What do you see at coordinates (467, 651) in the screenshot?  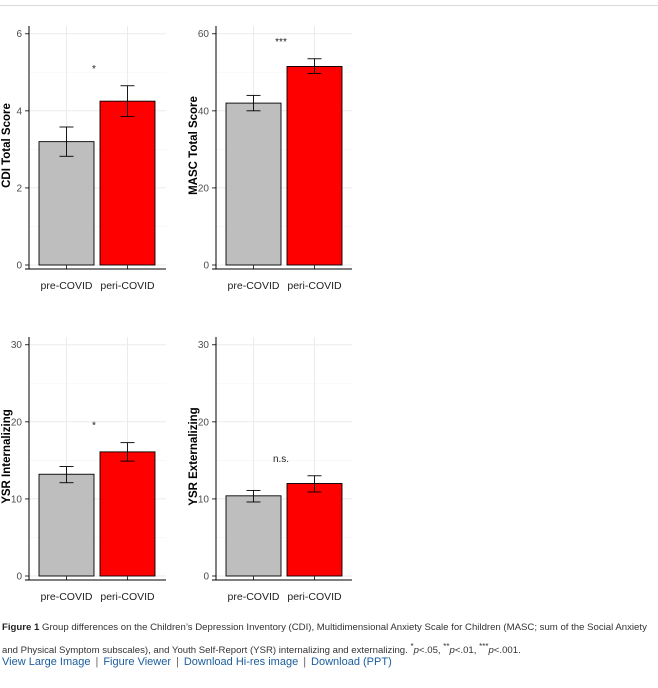 I see `sig-value-2: <.01,` at bounding box center [467, 651].